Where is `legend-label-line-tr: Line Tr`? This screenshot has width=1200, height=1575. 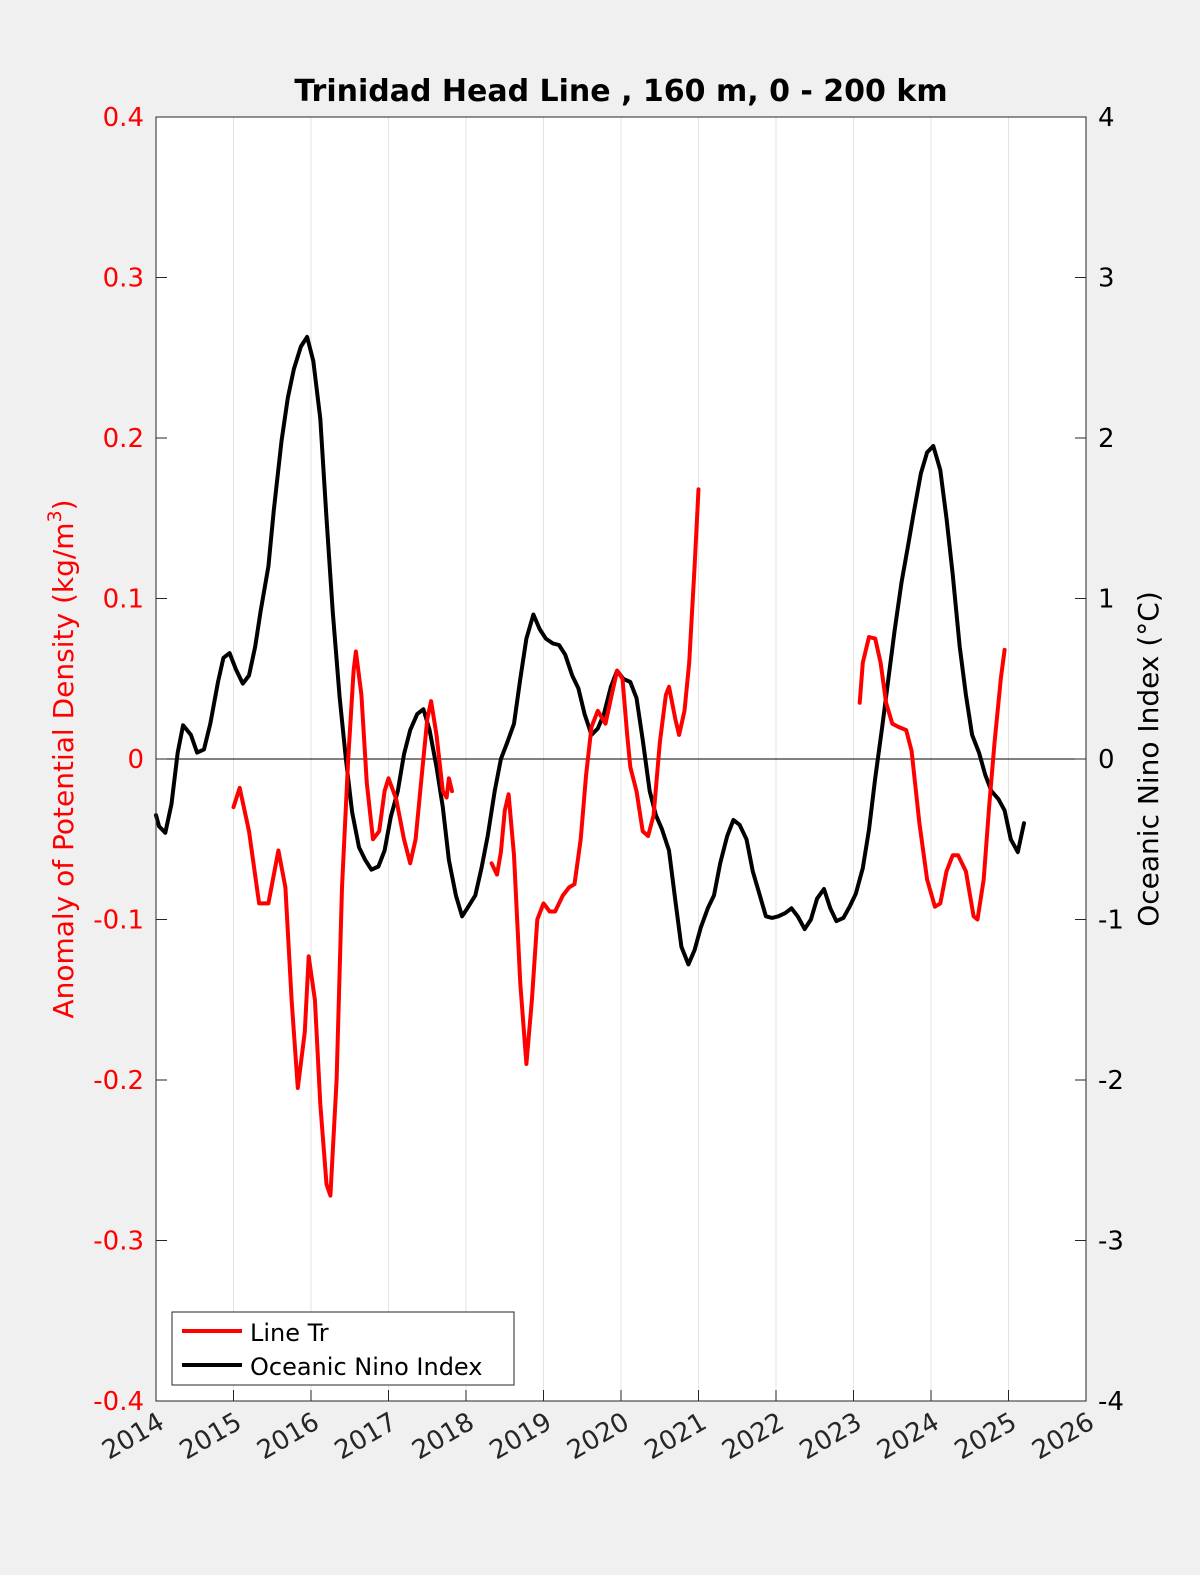 legend-label-line-tr: Line Tr is located at coordinates (289, 1333).